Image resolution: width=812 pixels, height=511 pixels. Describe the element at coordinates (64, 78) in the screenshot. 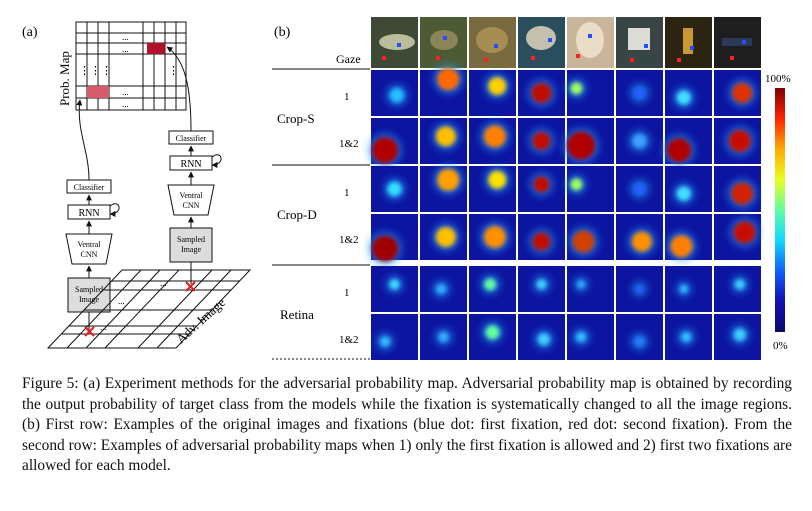

I see `prob-map-label: Prob. Map` at that location.